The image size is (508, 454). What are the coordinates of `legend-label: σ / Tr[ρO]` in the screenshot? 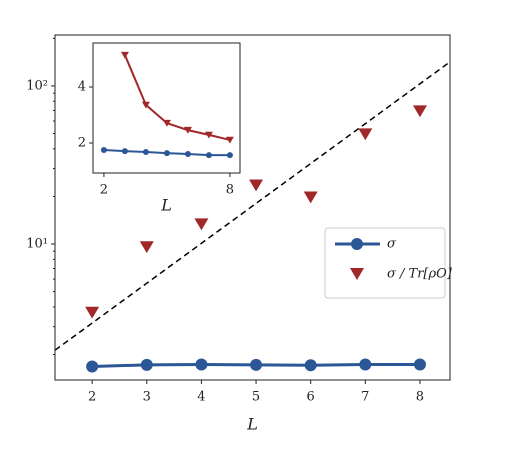 It's located at (420, 274).